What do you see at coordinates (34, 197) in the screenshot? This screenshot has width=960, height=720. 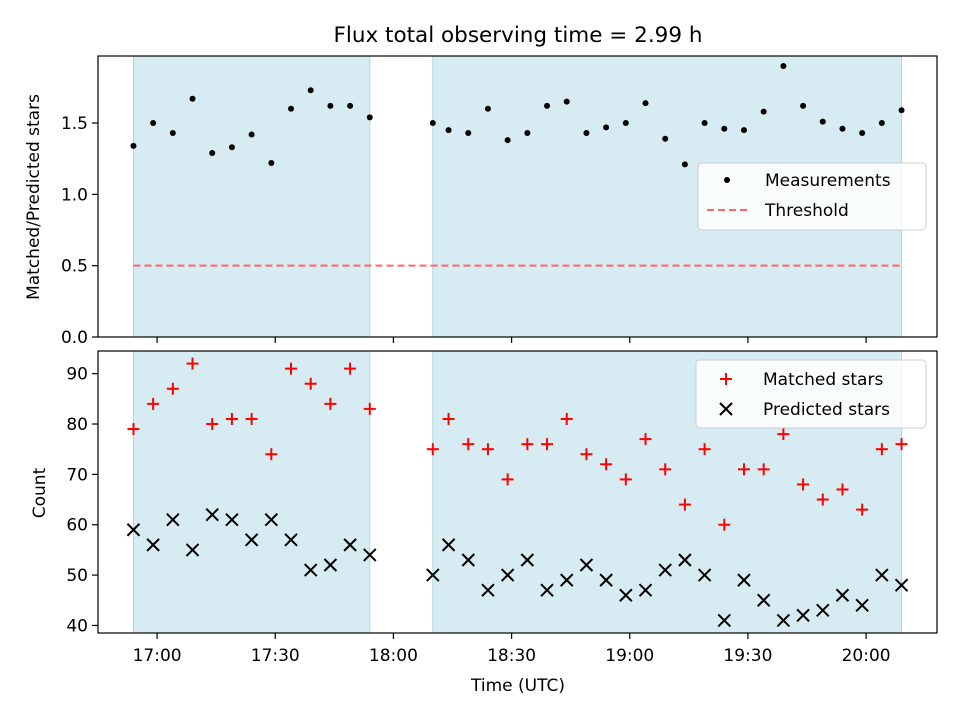 I see `top-y-axis-label: Matched/Predicted stars` at bounding box center [34, 197].